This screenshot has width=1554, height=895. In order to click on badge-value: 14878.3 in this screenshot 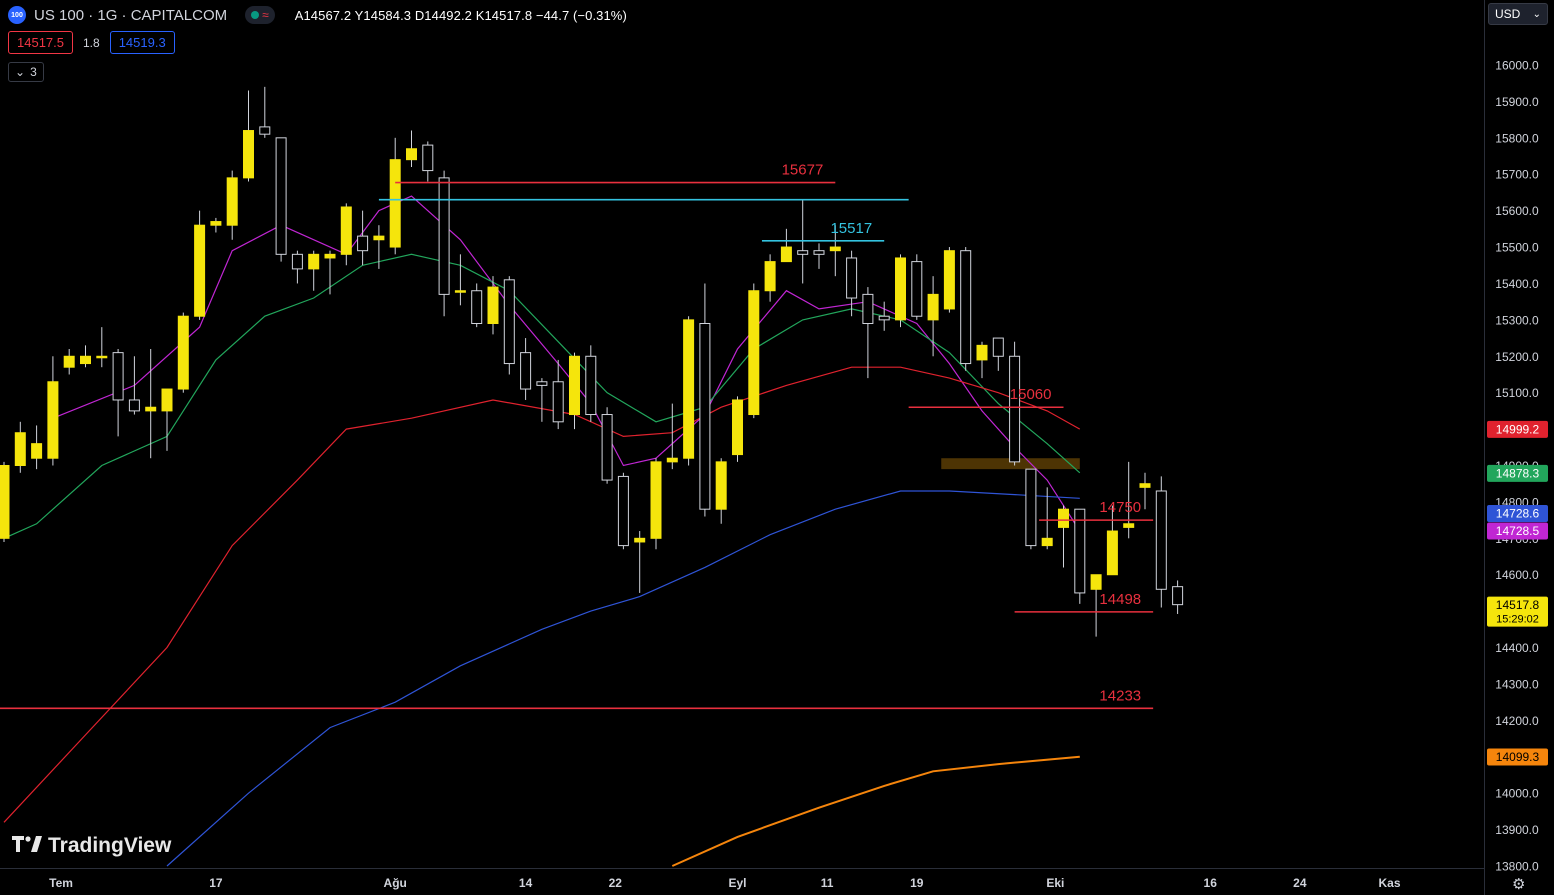, I will do `click(1518, 473)`.